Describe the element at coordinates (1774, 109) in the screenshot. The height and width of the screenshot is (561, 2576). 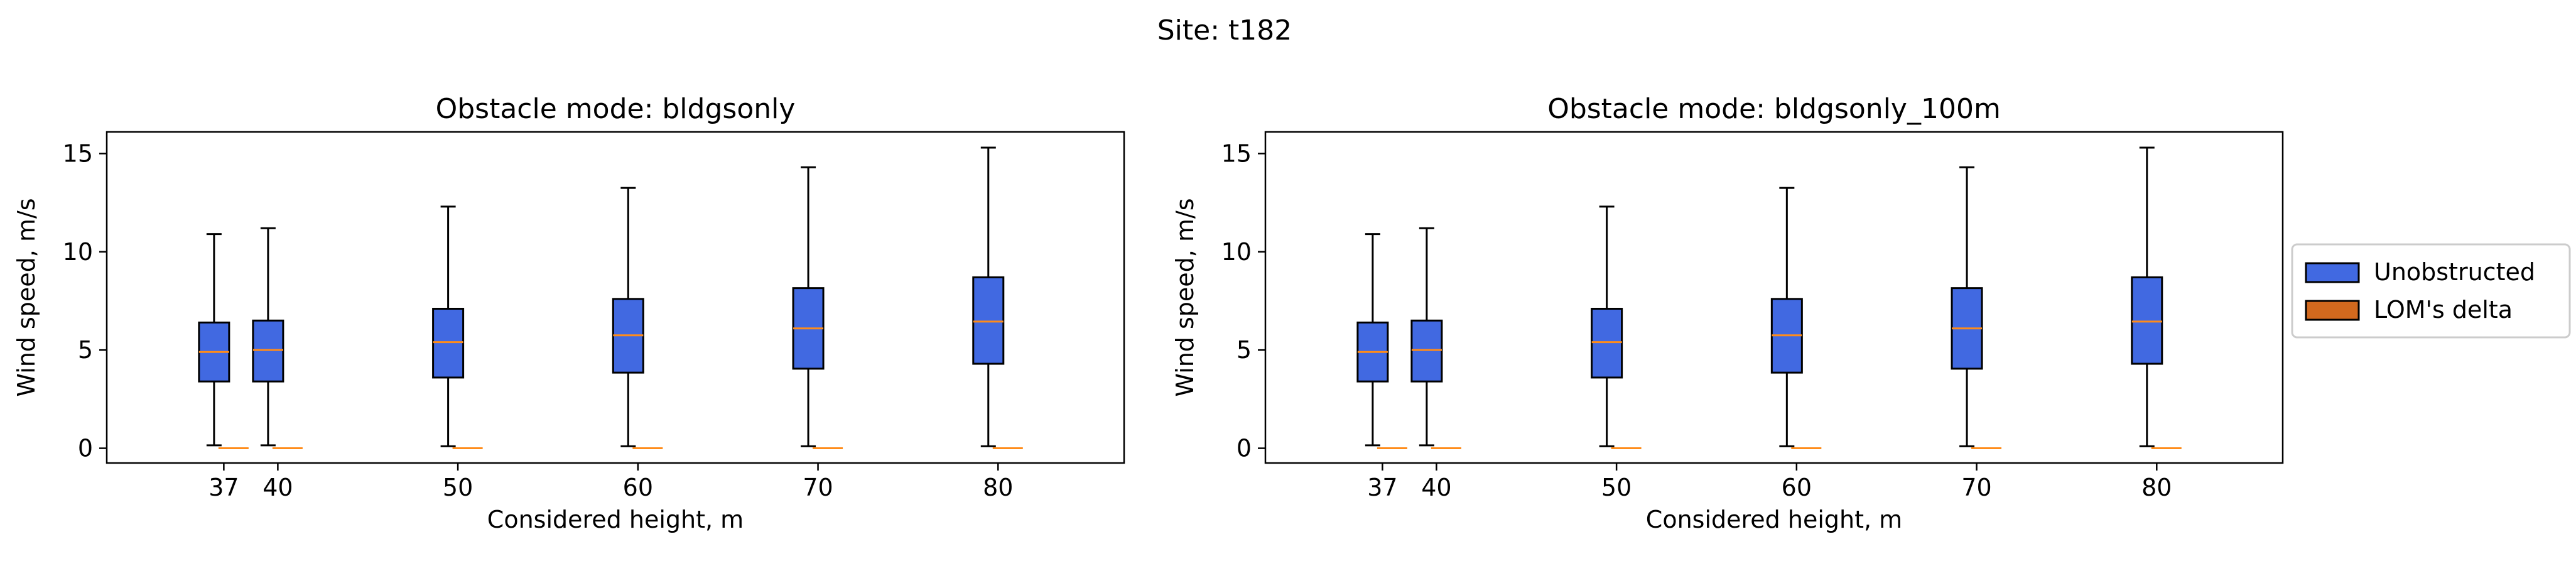
I see `chart-title: Obstacle mode: bldgsonly_100m` at that location.